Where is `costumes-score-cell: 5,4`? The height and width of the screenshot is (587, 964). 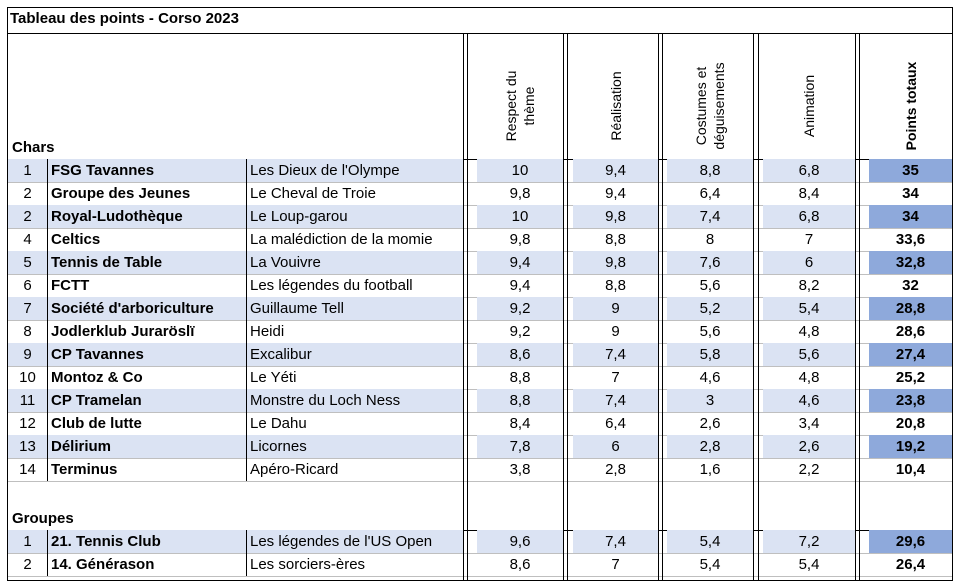
costumes-score-cell: 5,4 is located at coordinates (710, 541).